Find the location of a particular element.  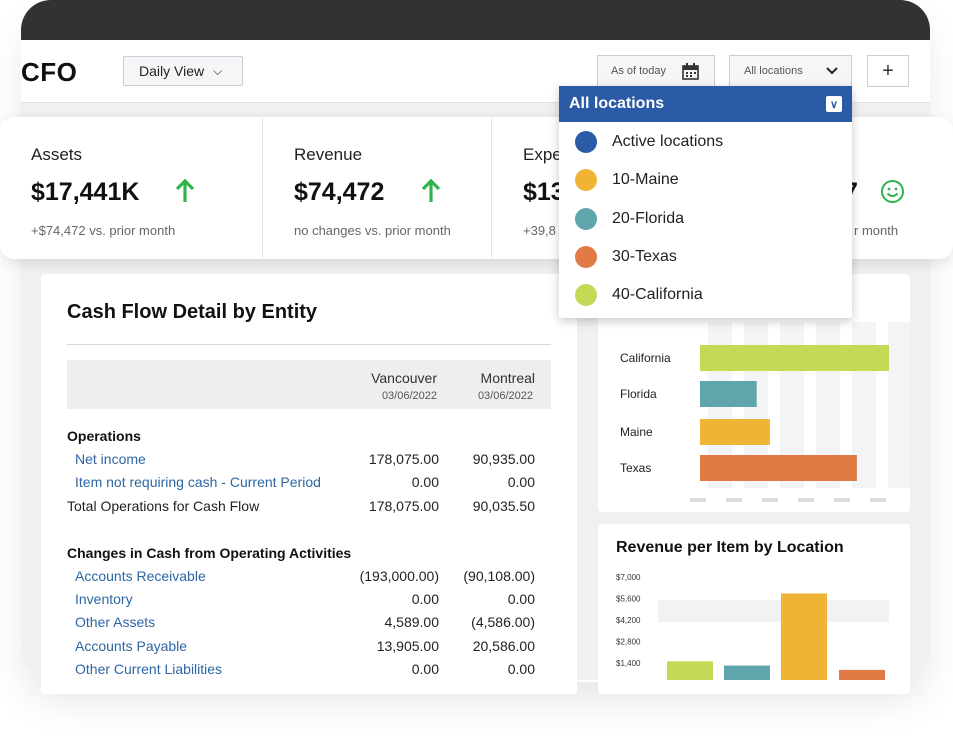

kpi-assets-label: Assets is located at coordinates (57, 154).